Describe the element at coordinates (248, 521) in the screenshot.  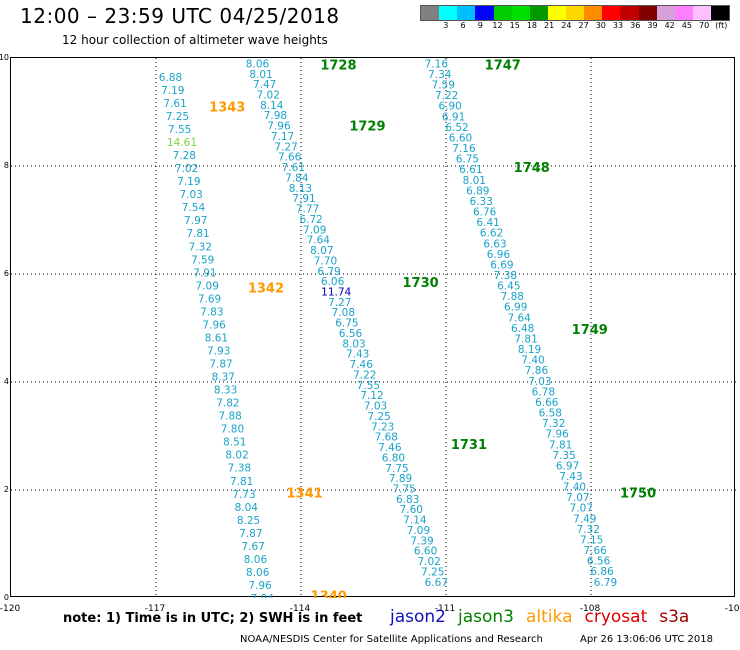
I see `wave-height-value: 8.25` at that location.